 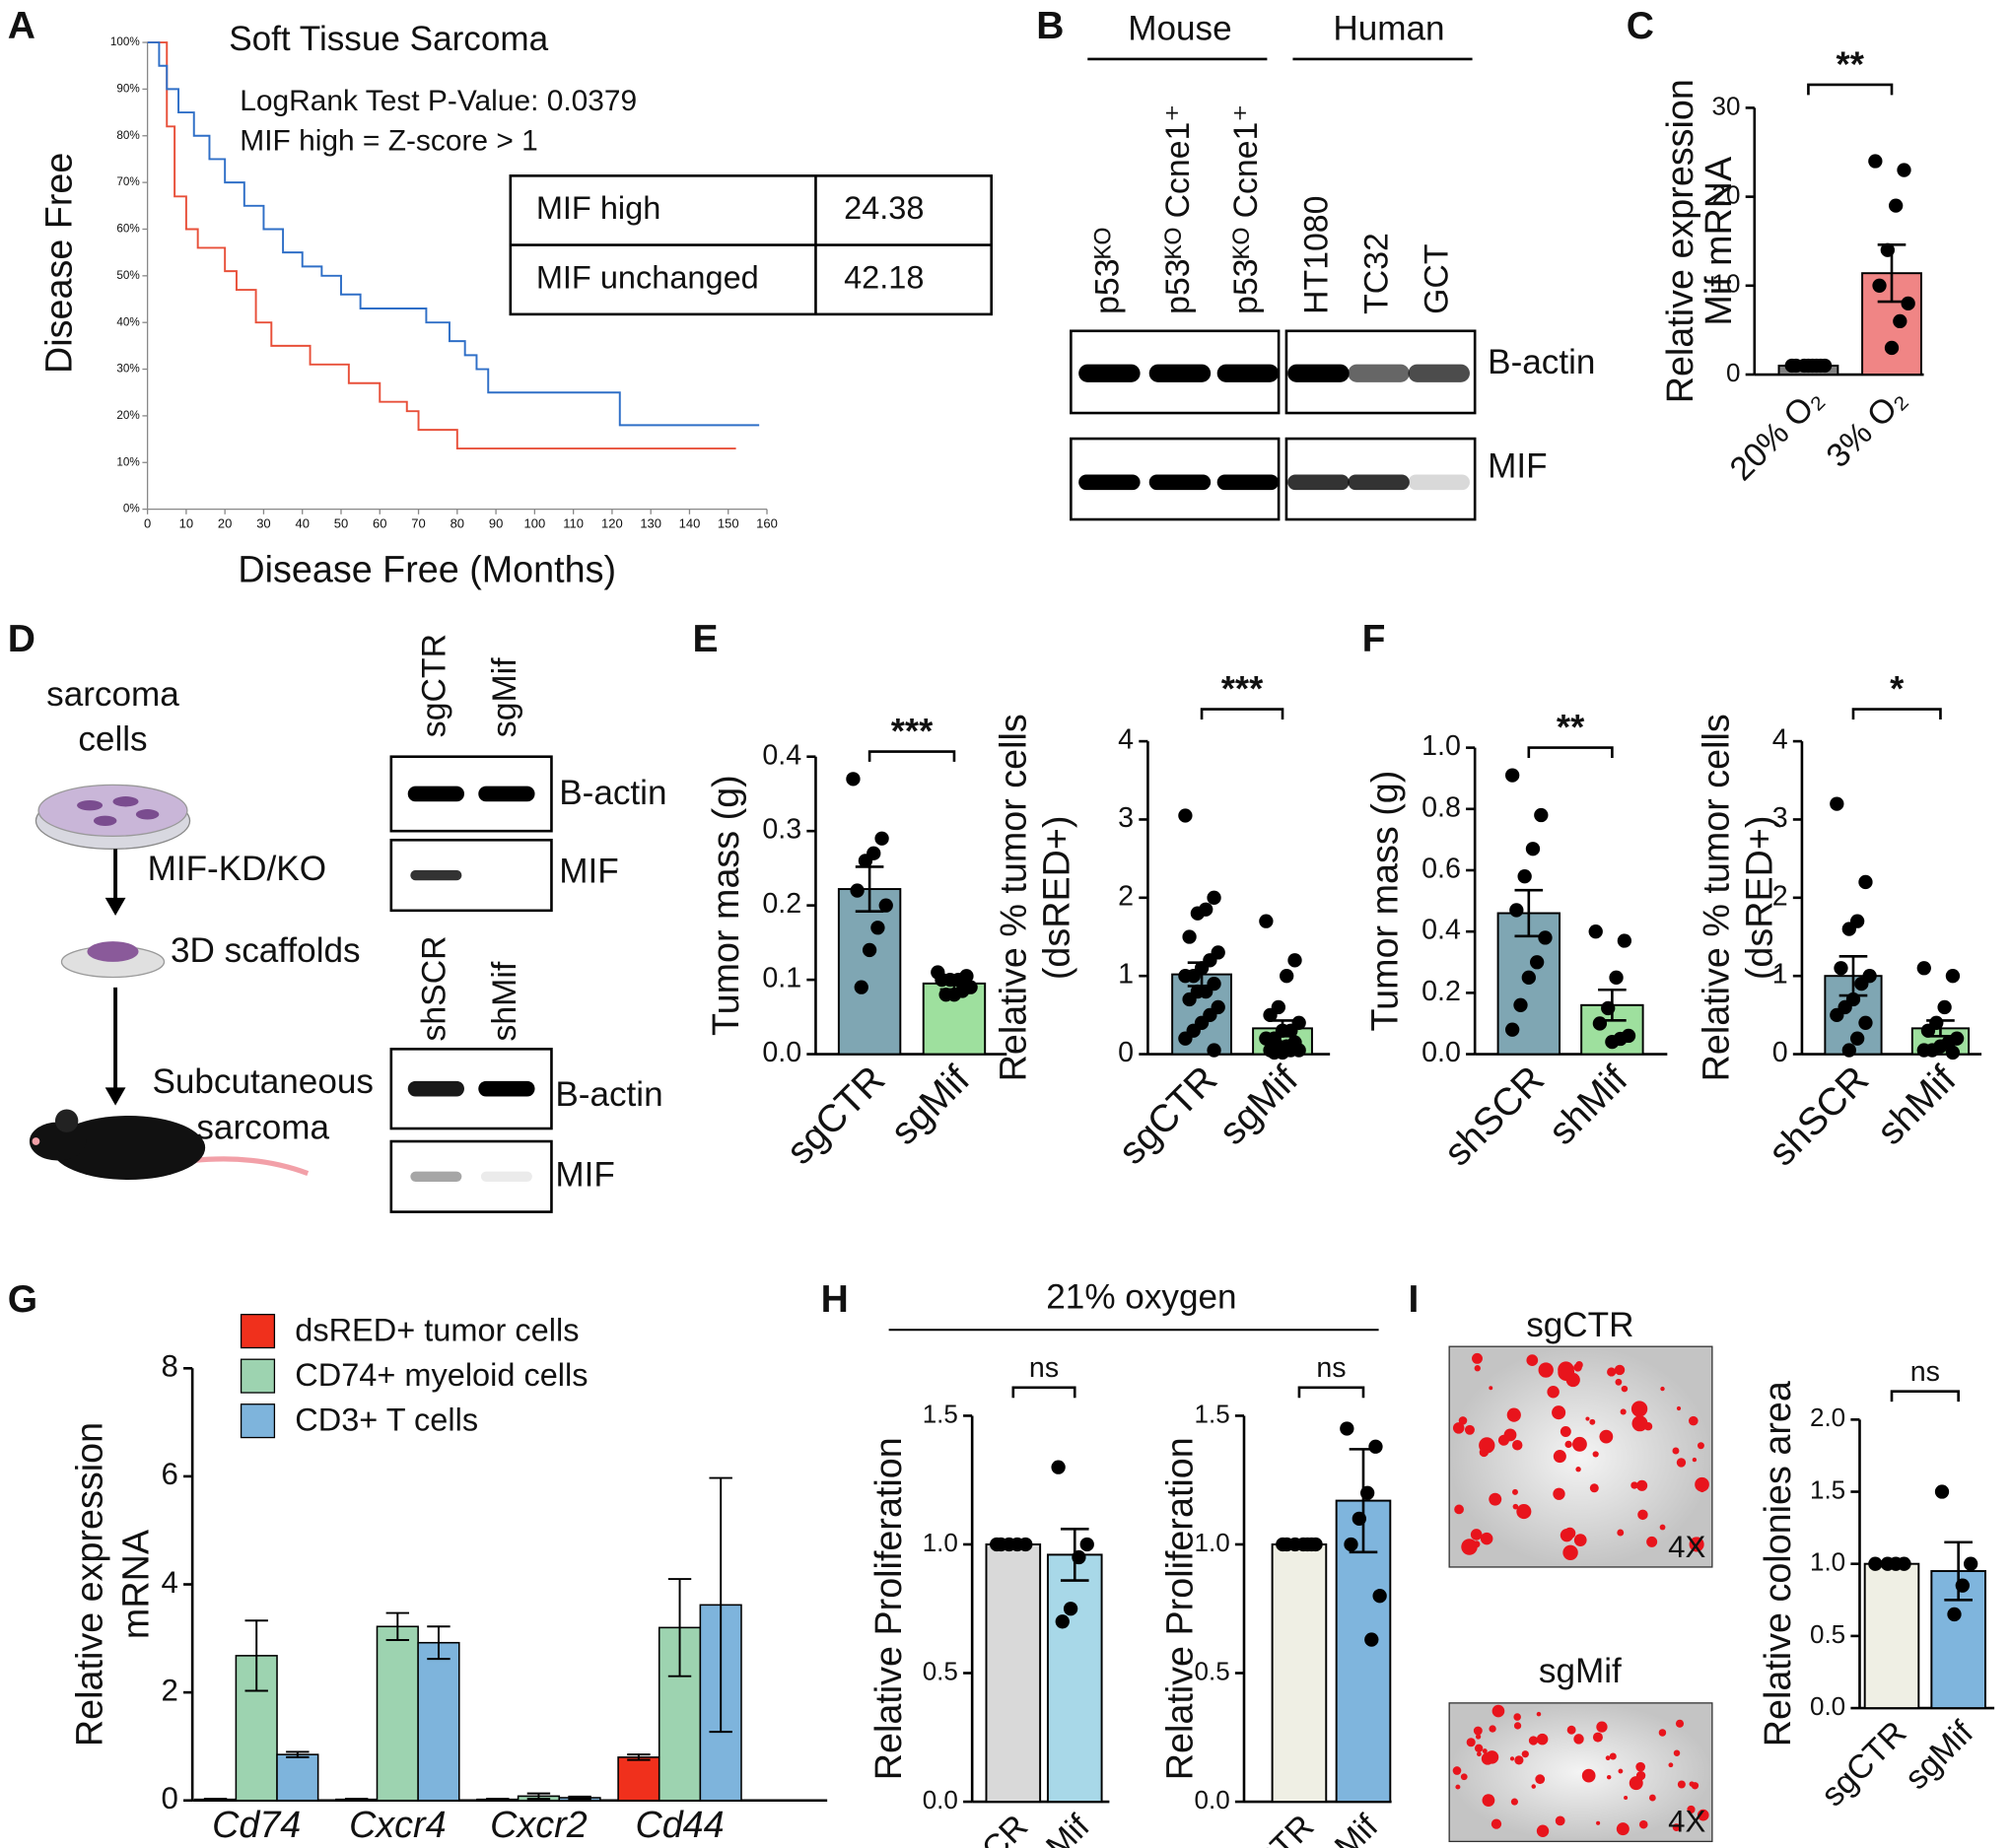 What do you see at coordinates (262, 1128) in the screenshot?
I see `step-label: sarcoma` at bounding box center [262, 1128].